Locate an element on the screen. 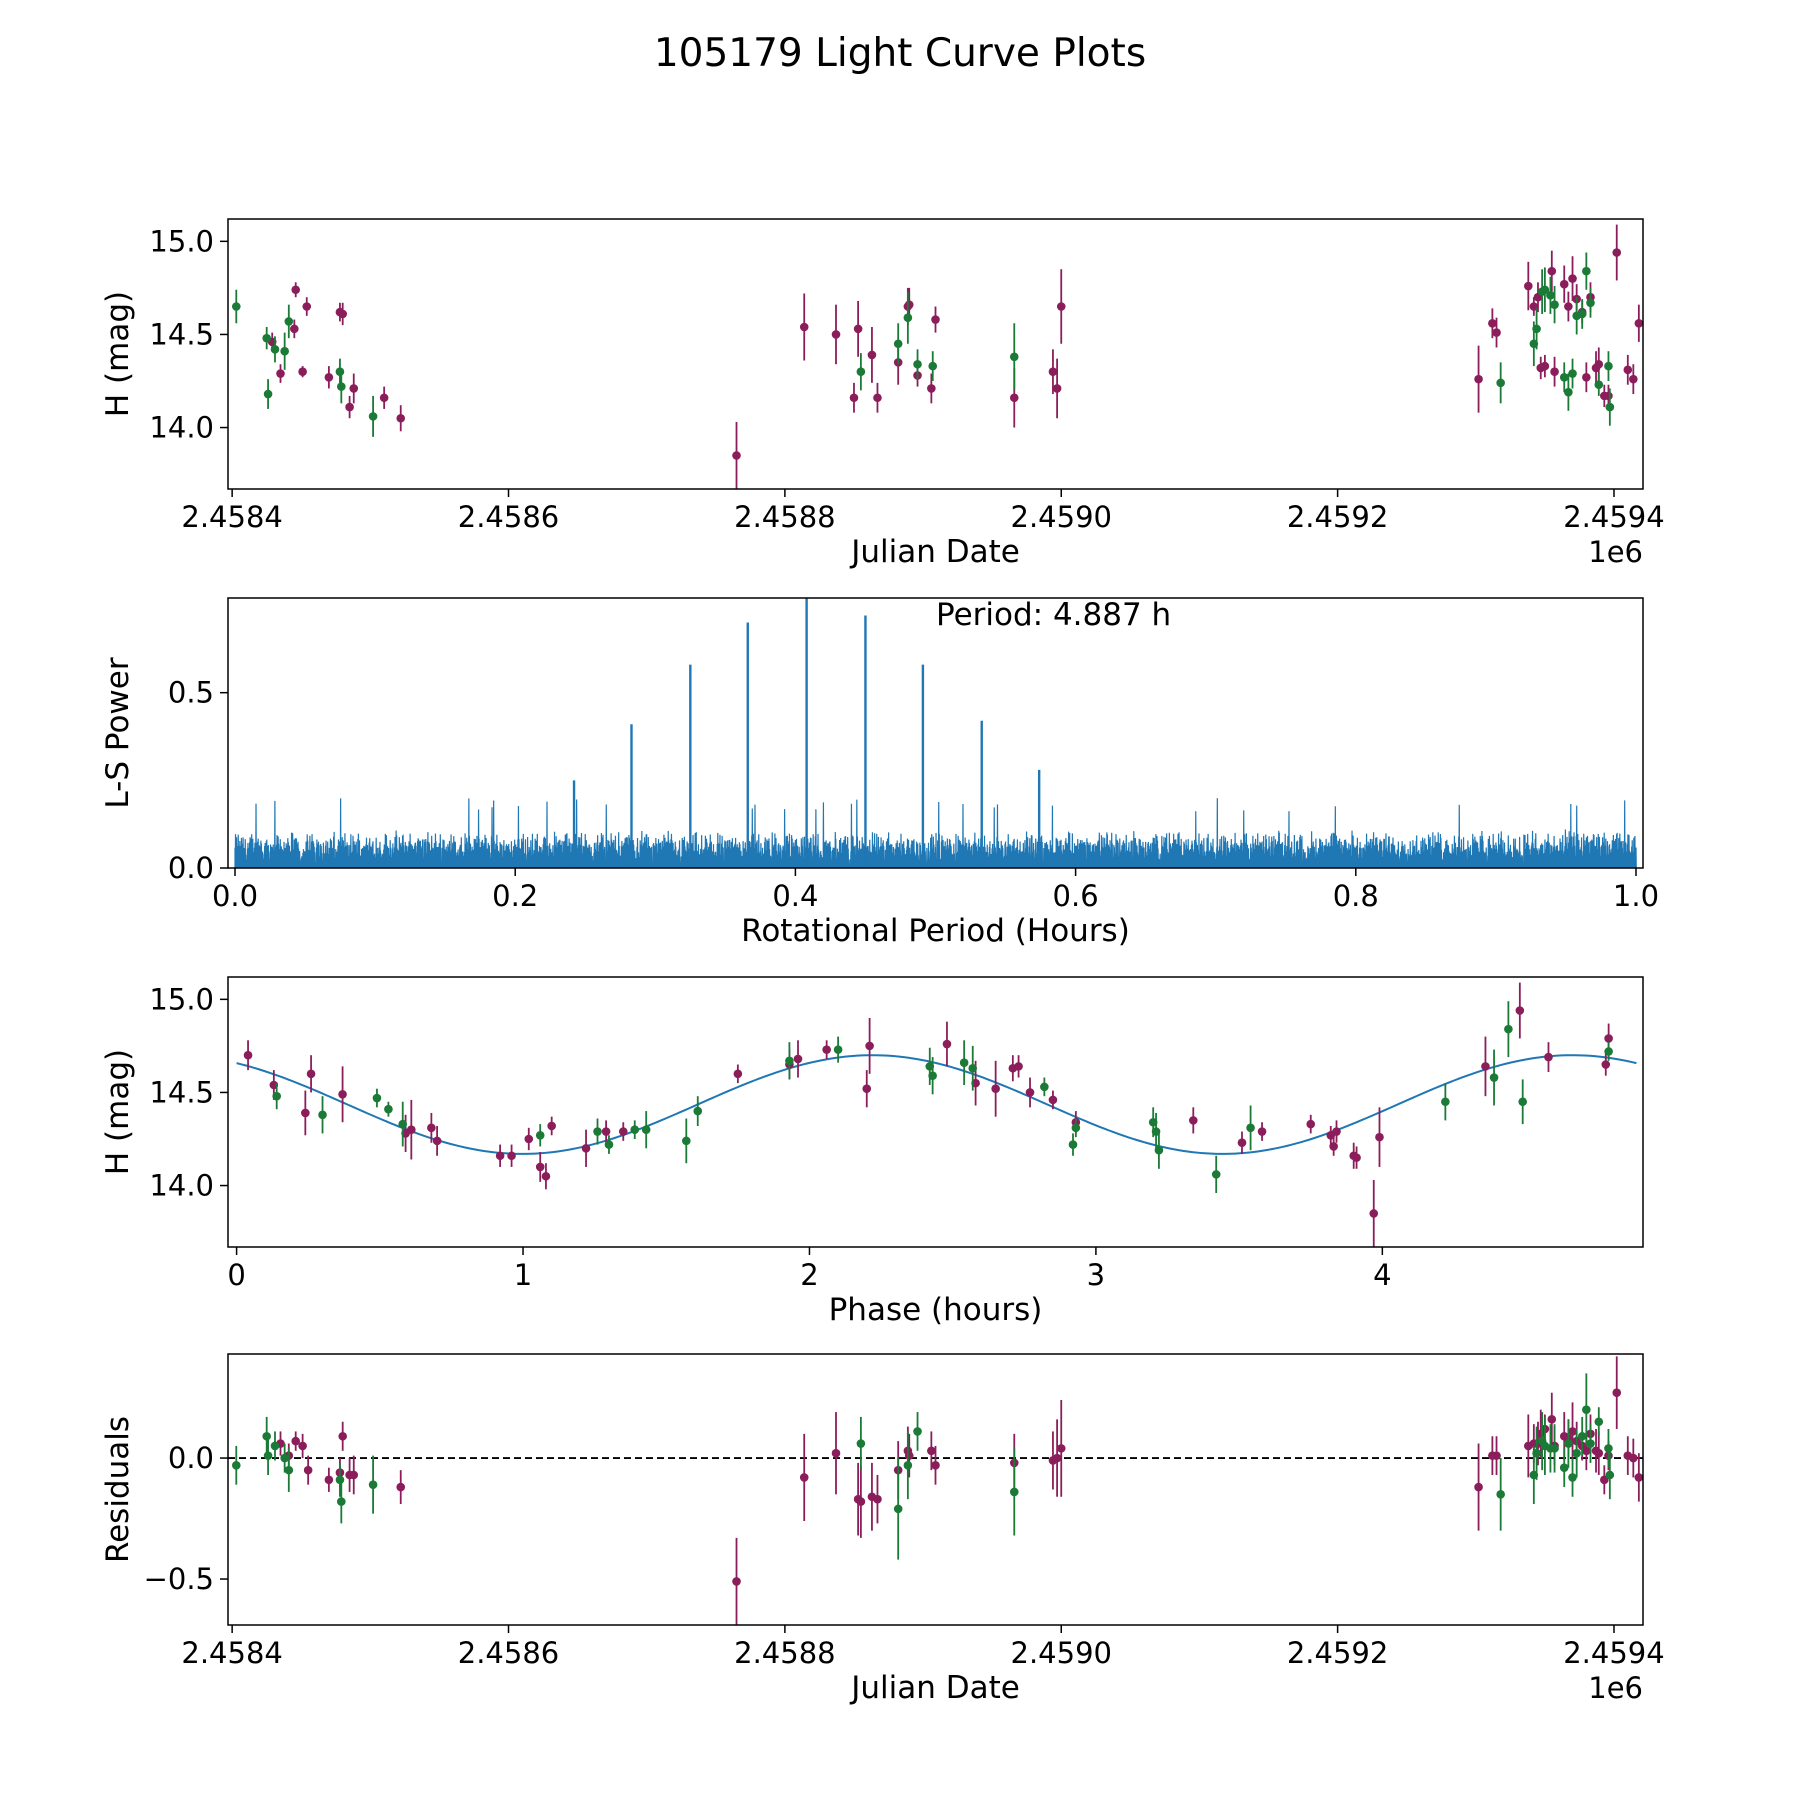 This screenshot has width=1800, height=1800. residuals-axes-frame is located at coordinates (935, 1489).